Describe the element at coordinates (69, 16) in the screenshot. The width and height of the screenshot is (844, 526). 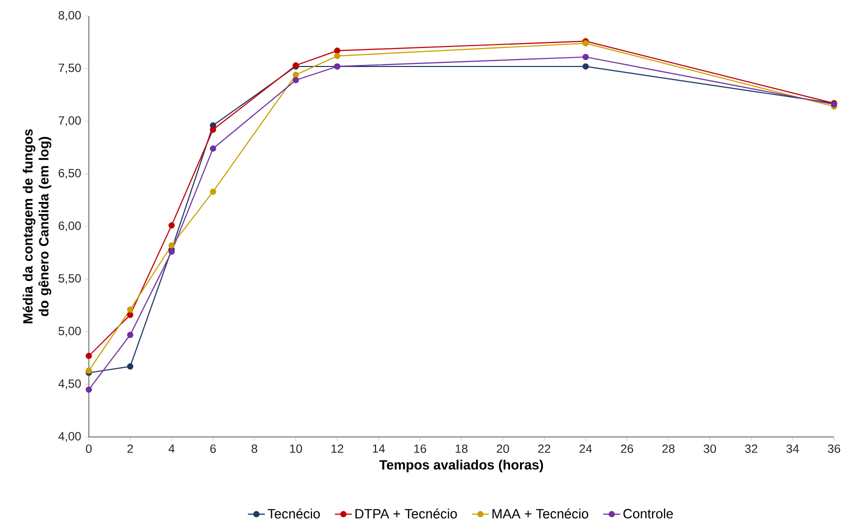
I see `y-tick-label: 8,00` at that location.